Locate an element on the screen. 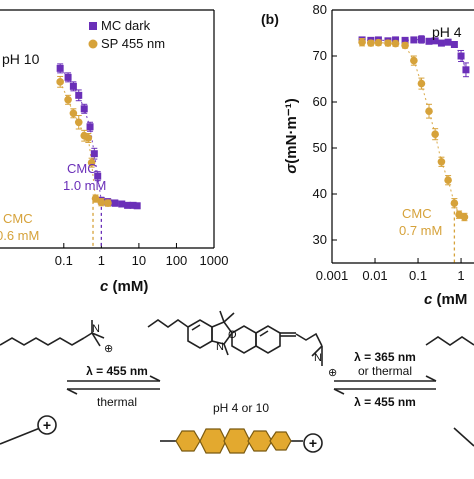 This screenshot has width=474, height=479. panel-b-cmc-sp-value: 0.7 mM is located at coordinates (420, 230).